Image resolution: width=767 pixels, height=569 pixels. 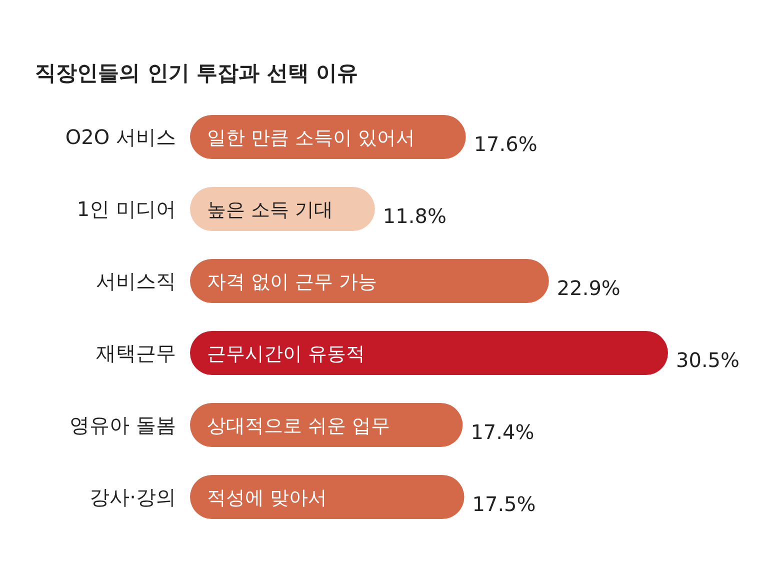 I want to click on data-label: 30.5%, so click(x=708, y=360).